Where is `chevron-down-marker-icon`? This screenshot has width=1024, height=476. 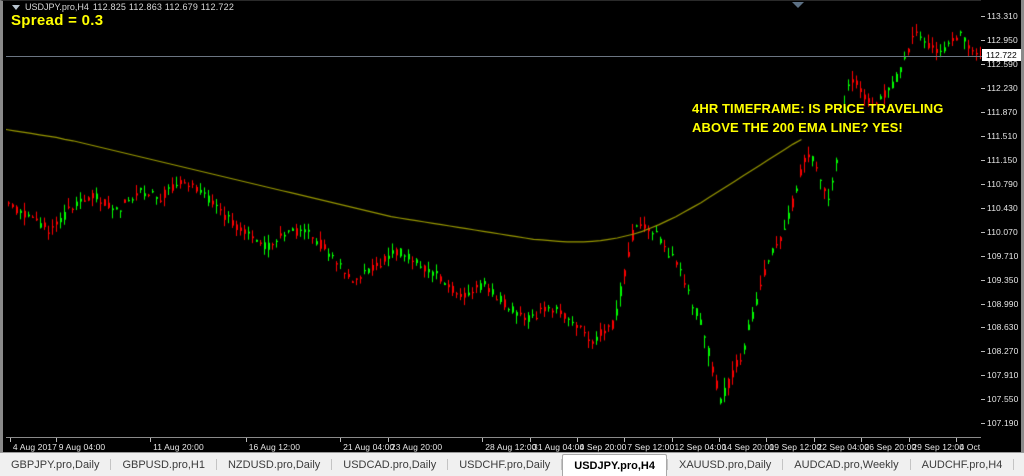
chevron-down-marker-icon is located at coordinates (798, 5).